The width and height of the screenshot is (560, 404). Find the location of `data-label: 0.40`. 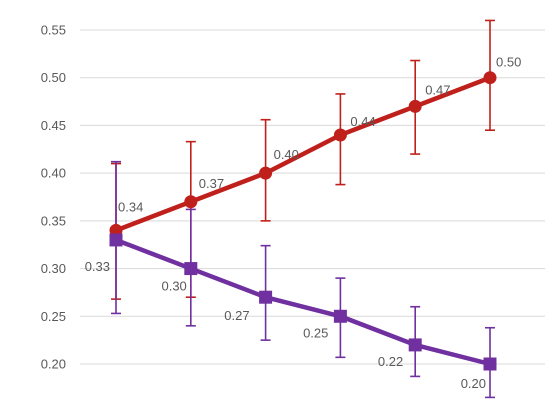

data-label: 0.40 is located at coordinates (286, 154).